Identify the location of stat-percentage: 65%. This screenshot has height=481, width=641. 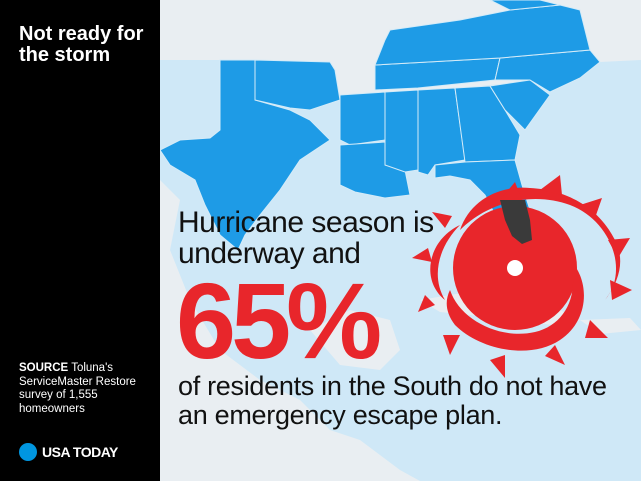
(279, 320).